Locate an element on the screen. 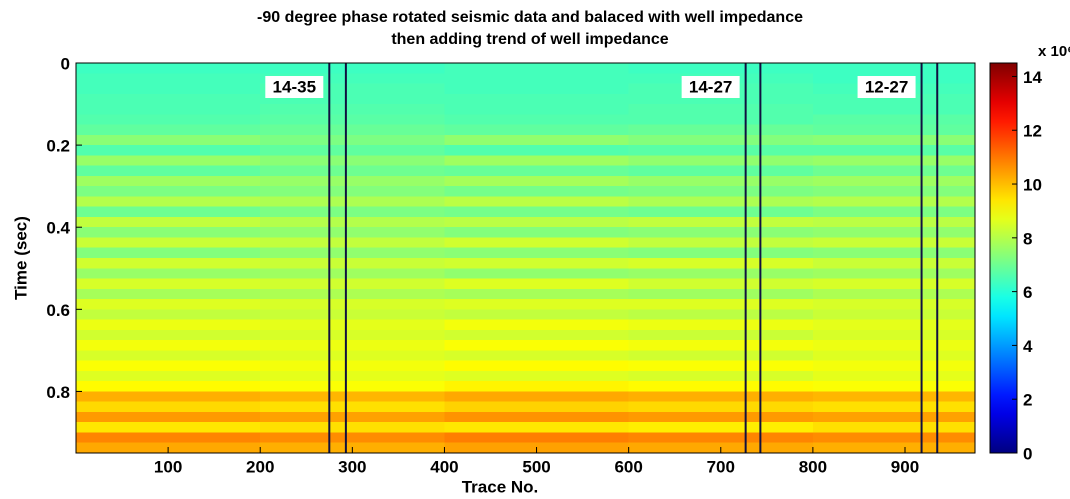 The height and width of the screenshot is (499, 1070). x-axis-label: Trace No. is located at coordinates (500, 486).